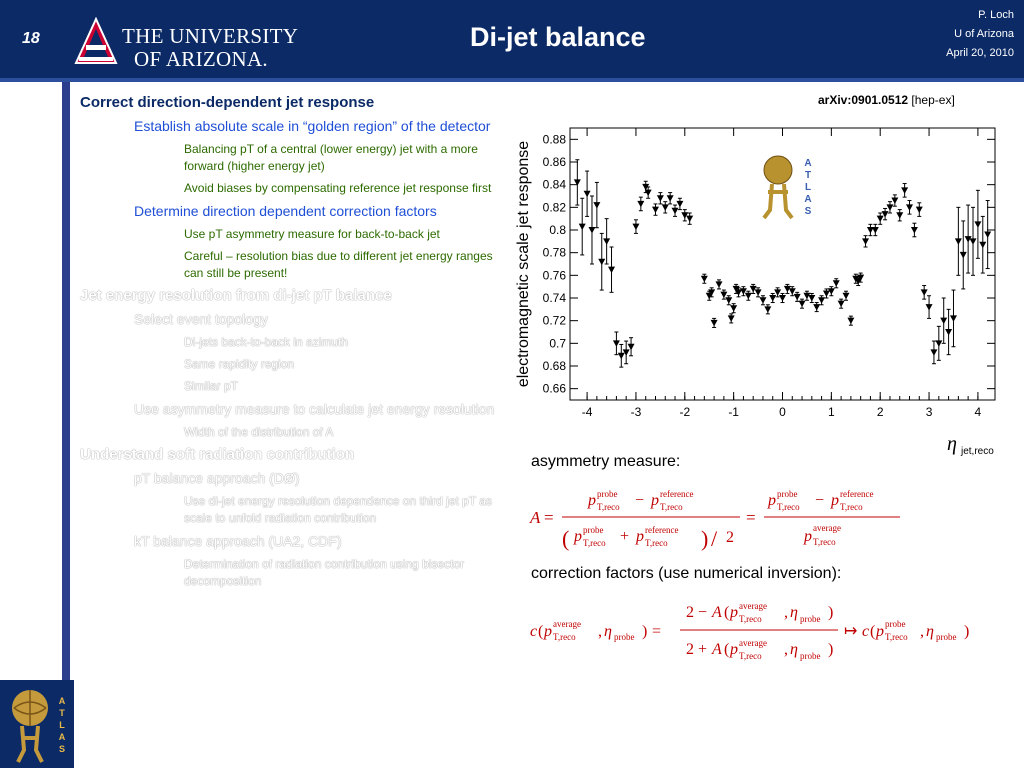 The image size is (1024, 773). Describe the element at coordinates (555, 139) in the screenshot. I see `y-tick-label: 0.88` at that location.